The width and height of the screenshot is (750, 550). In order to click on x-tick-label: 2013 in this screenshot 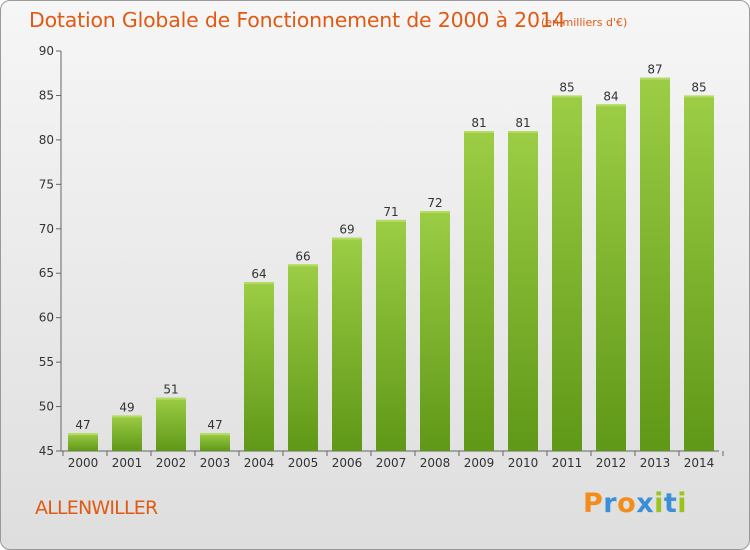, I will do `click(655, 463)`.